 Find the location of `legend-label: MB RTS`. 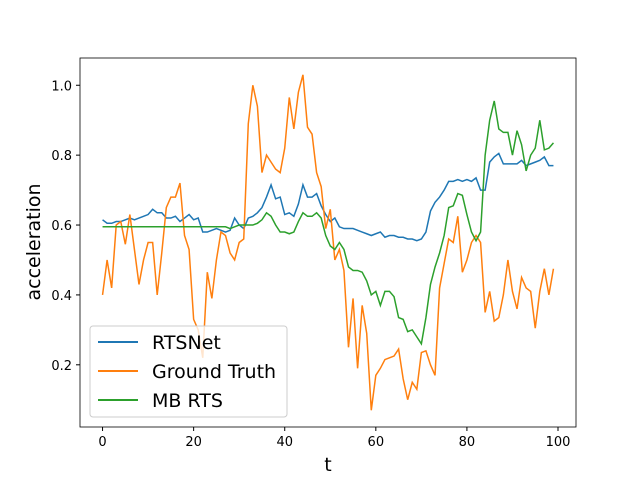

legend-label: MB RTS is located at coordinates (187, 401).